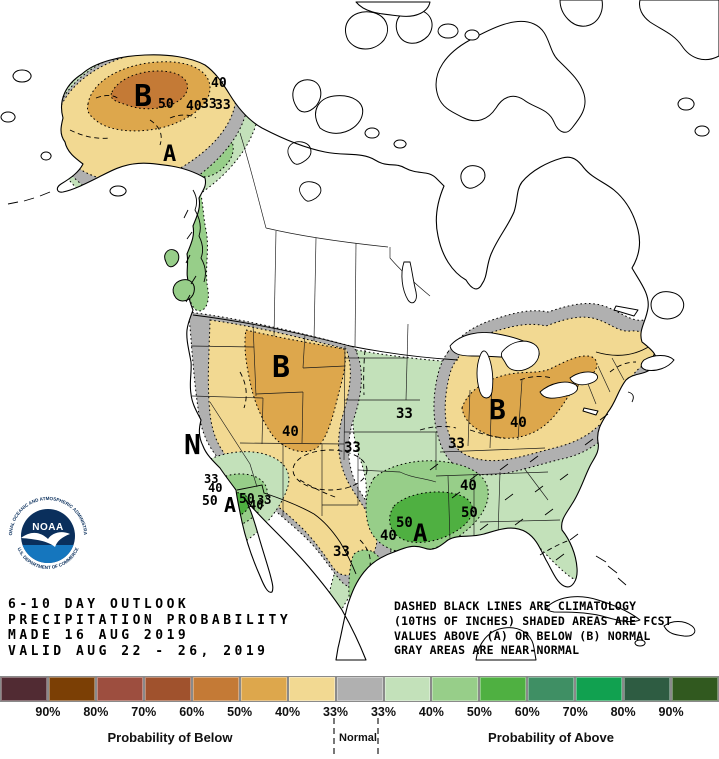 The height and width of the screenshot is (759, 719). Describe the element at coordinates (378, 736) in the screenshot. I see `normal-separator-right` at that location.